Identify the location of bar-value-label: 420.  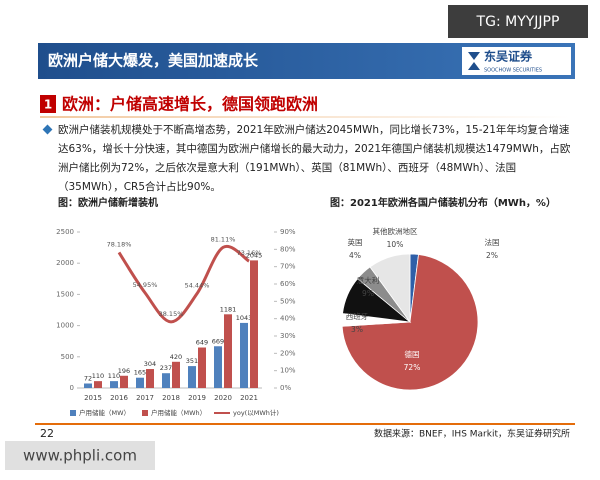
(176, 357).